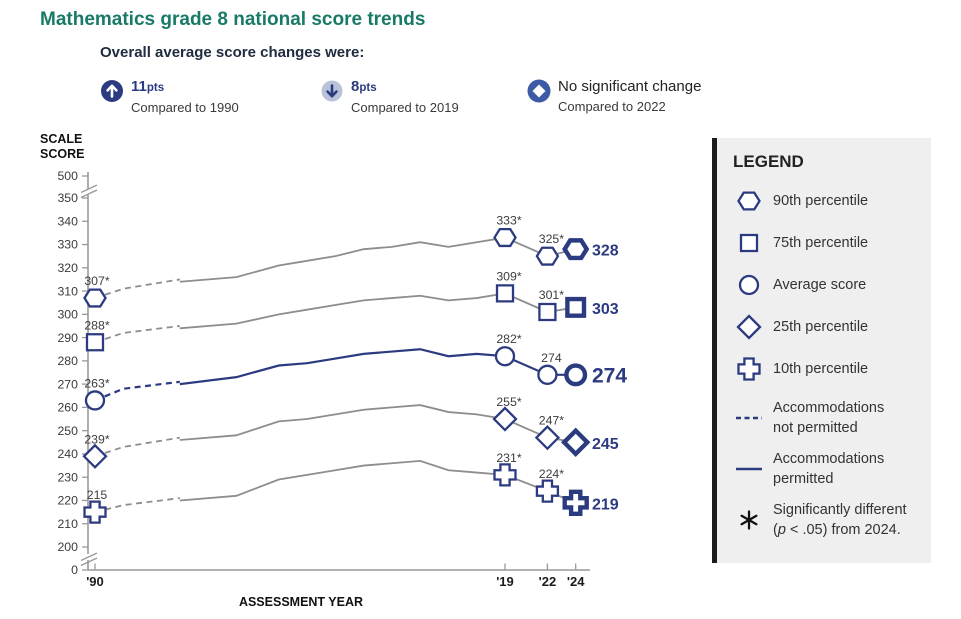 The image size is (961, 619). I want to click on point-label: 333*, so click(509, 221).